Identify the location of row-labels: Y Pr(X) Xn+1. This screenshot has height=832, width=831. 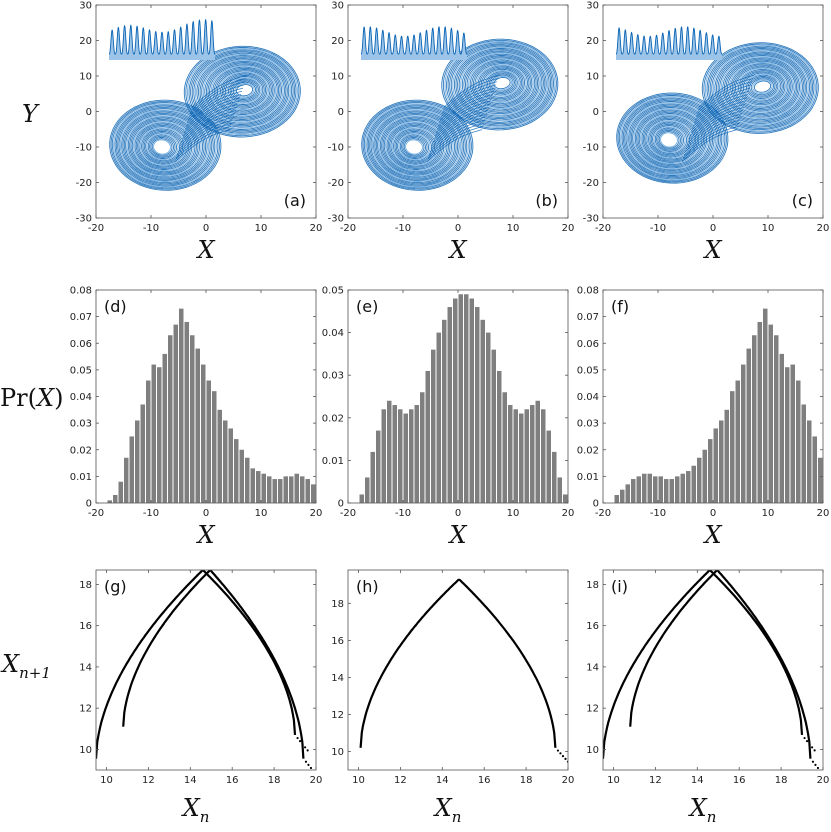
(31, 391).